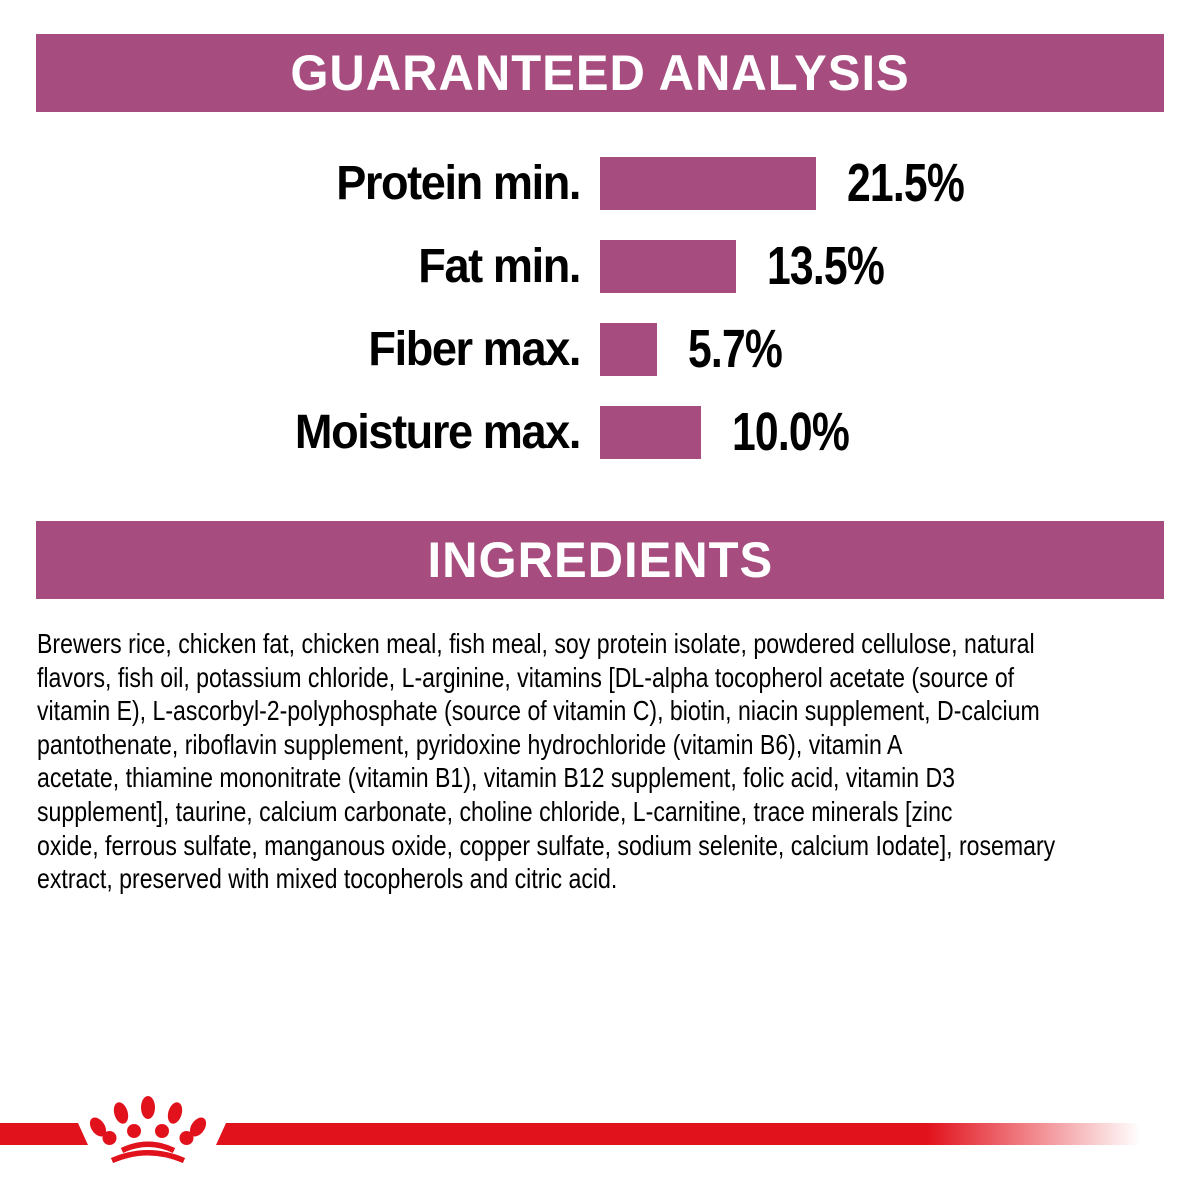 This screenshot has width=1200, height=1200. What do you see at coordinates (826, 266) in the screenshot?
I see `chart-value-label: 13.5%` at bounding box center [826, 266].